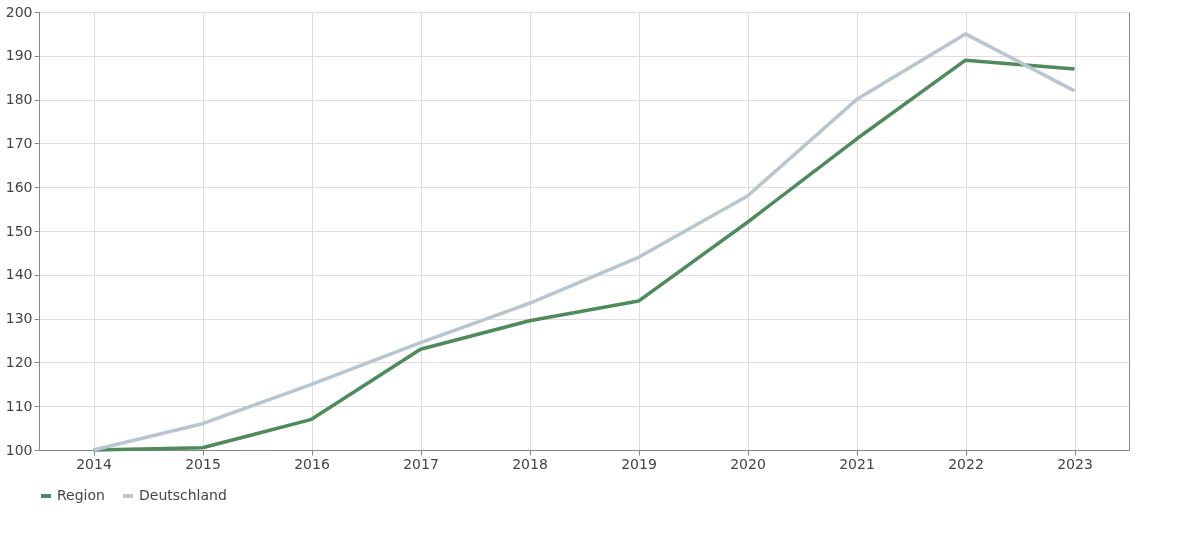  I want to click on x-tick-label: 2021, so click(857, 463).